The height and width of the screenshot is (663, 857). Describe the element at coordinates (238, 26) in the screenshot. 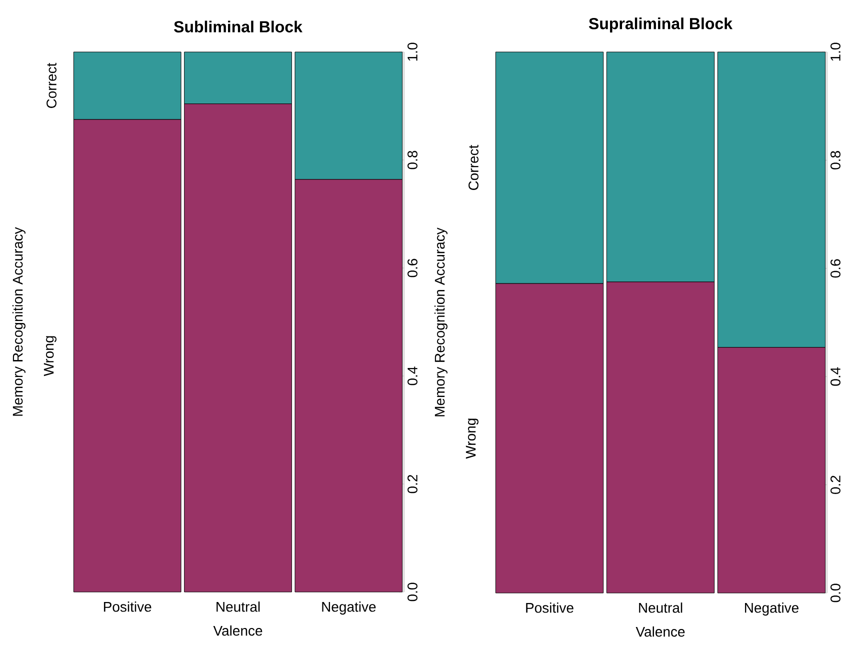

I see `chart-title: Subliminal Block` at that location.